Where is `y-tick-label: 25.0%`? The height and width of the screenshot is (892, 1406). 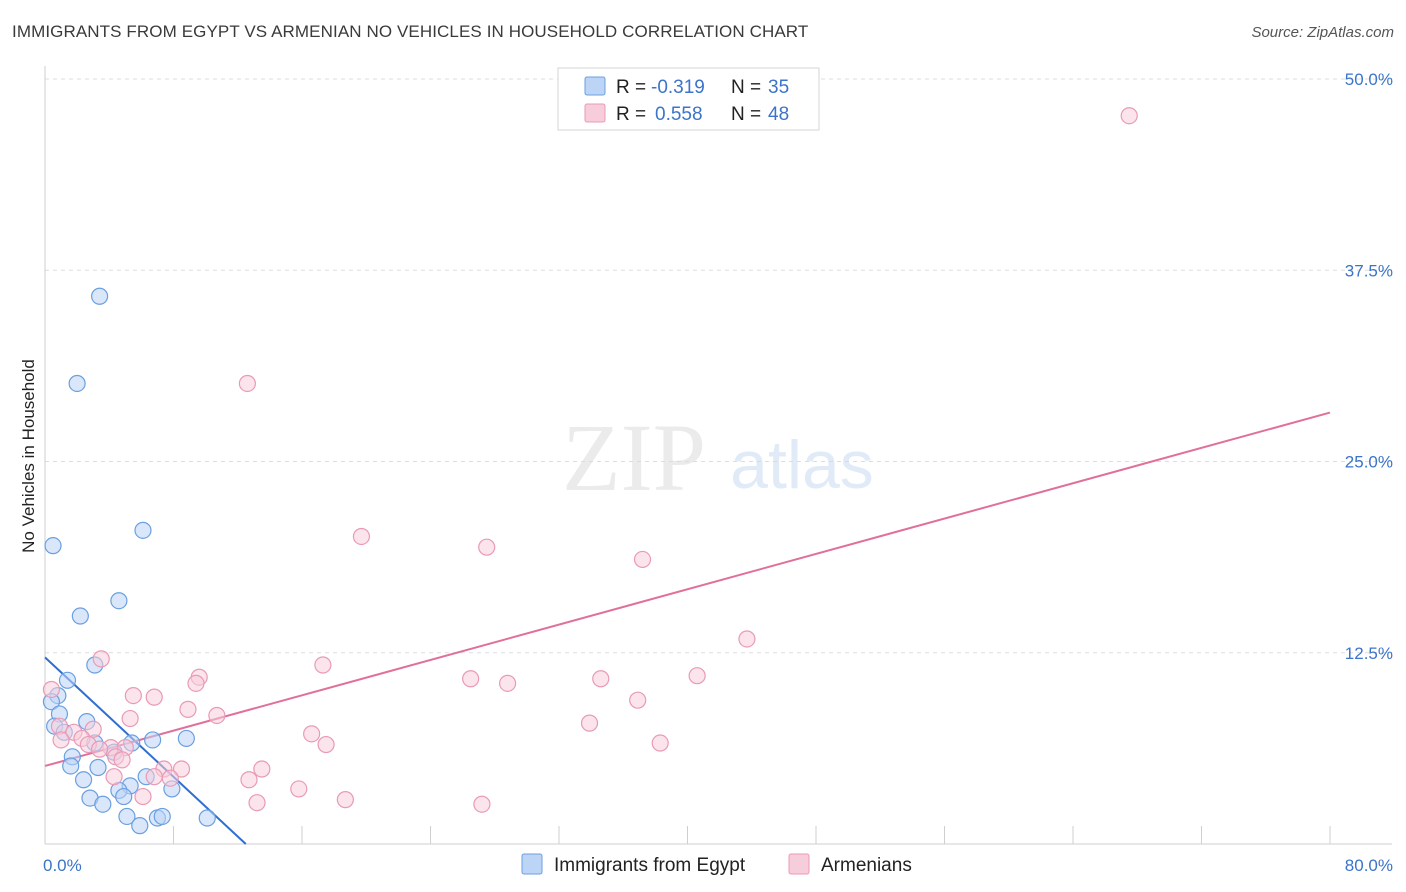
y-tick-label: 25.0% is located at coordinates (1369, 462).